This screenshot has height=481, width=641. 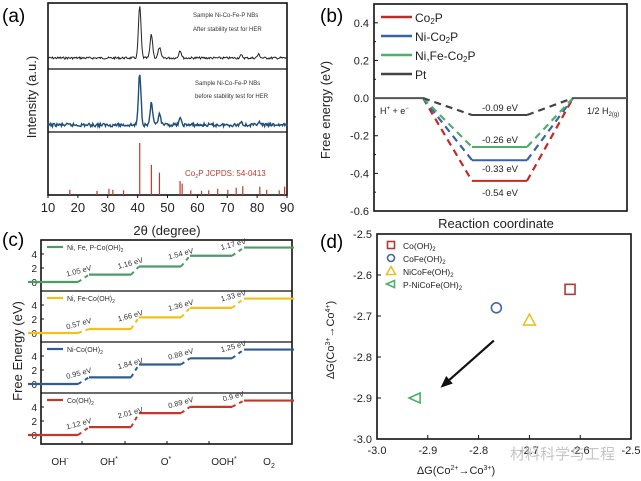 I want to click on step-label: 1.54 eV, so click(x=180, y=253).